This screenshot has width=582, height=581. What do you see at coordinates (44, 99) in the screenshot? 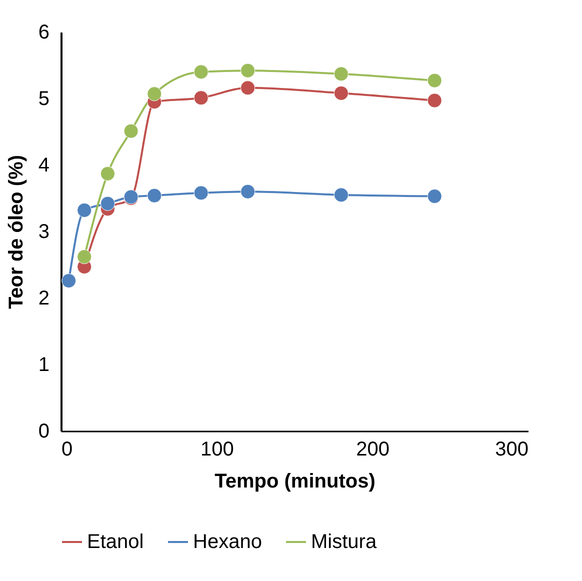
I see `y-tick-label: 5` at bounding box center [44, 99].